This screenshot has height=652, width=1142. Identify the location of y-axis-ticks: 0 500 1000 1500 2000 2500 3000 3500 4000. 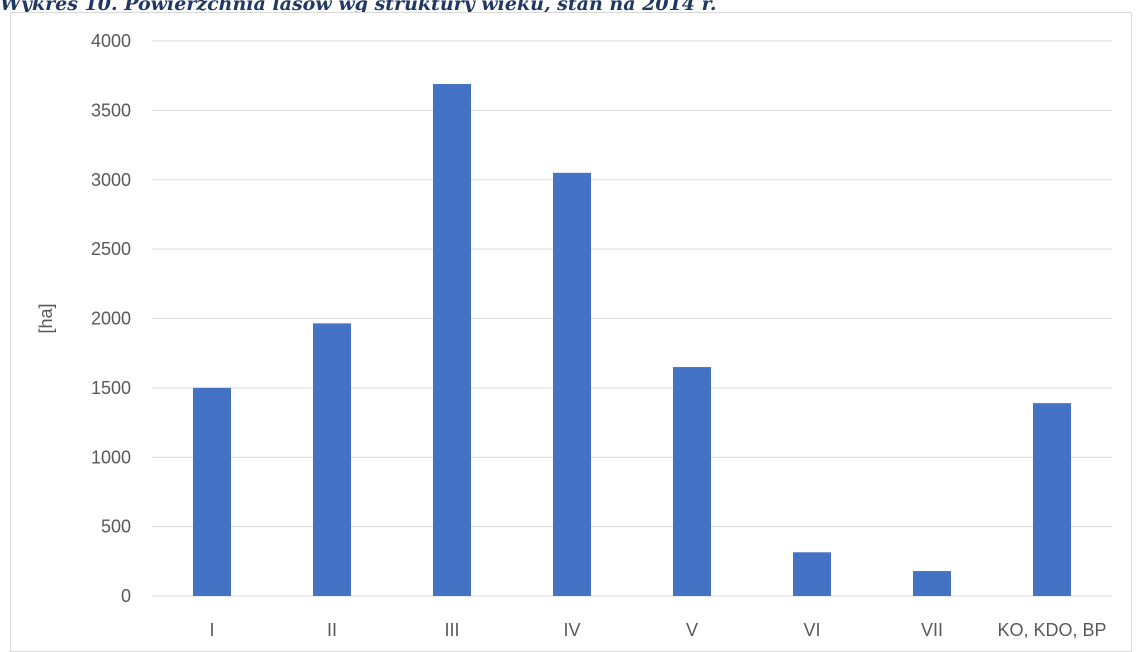
(111, 318).